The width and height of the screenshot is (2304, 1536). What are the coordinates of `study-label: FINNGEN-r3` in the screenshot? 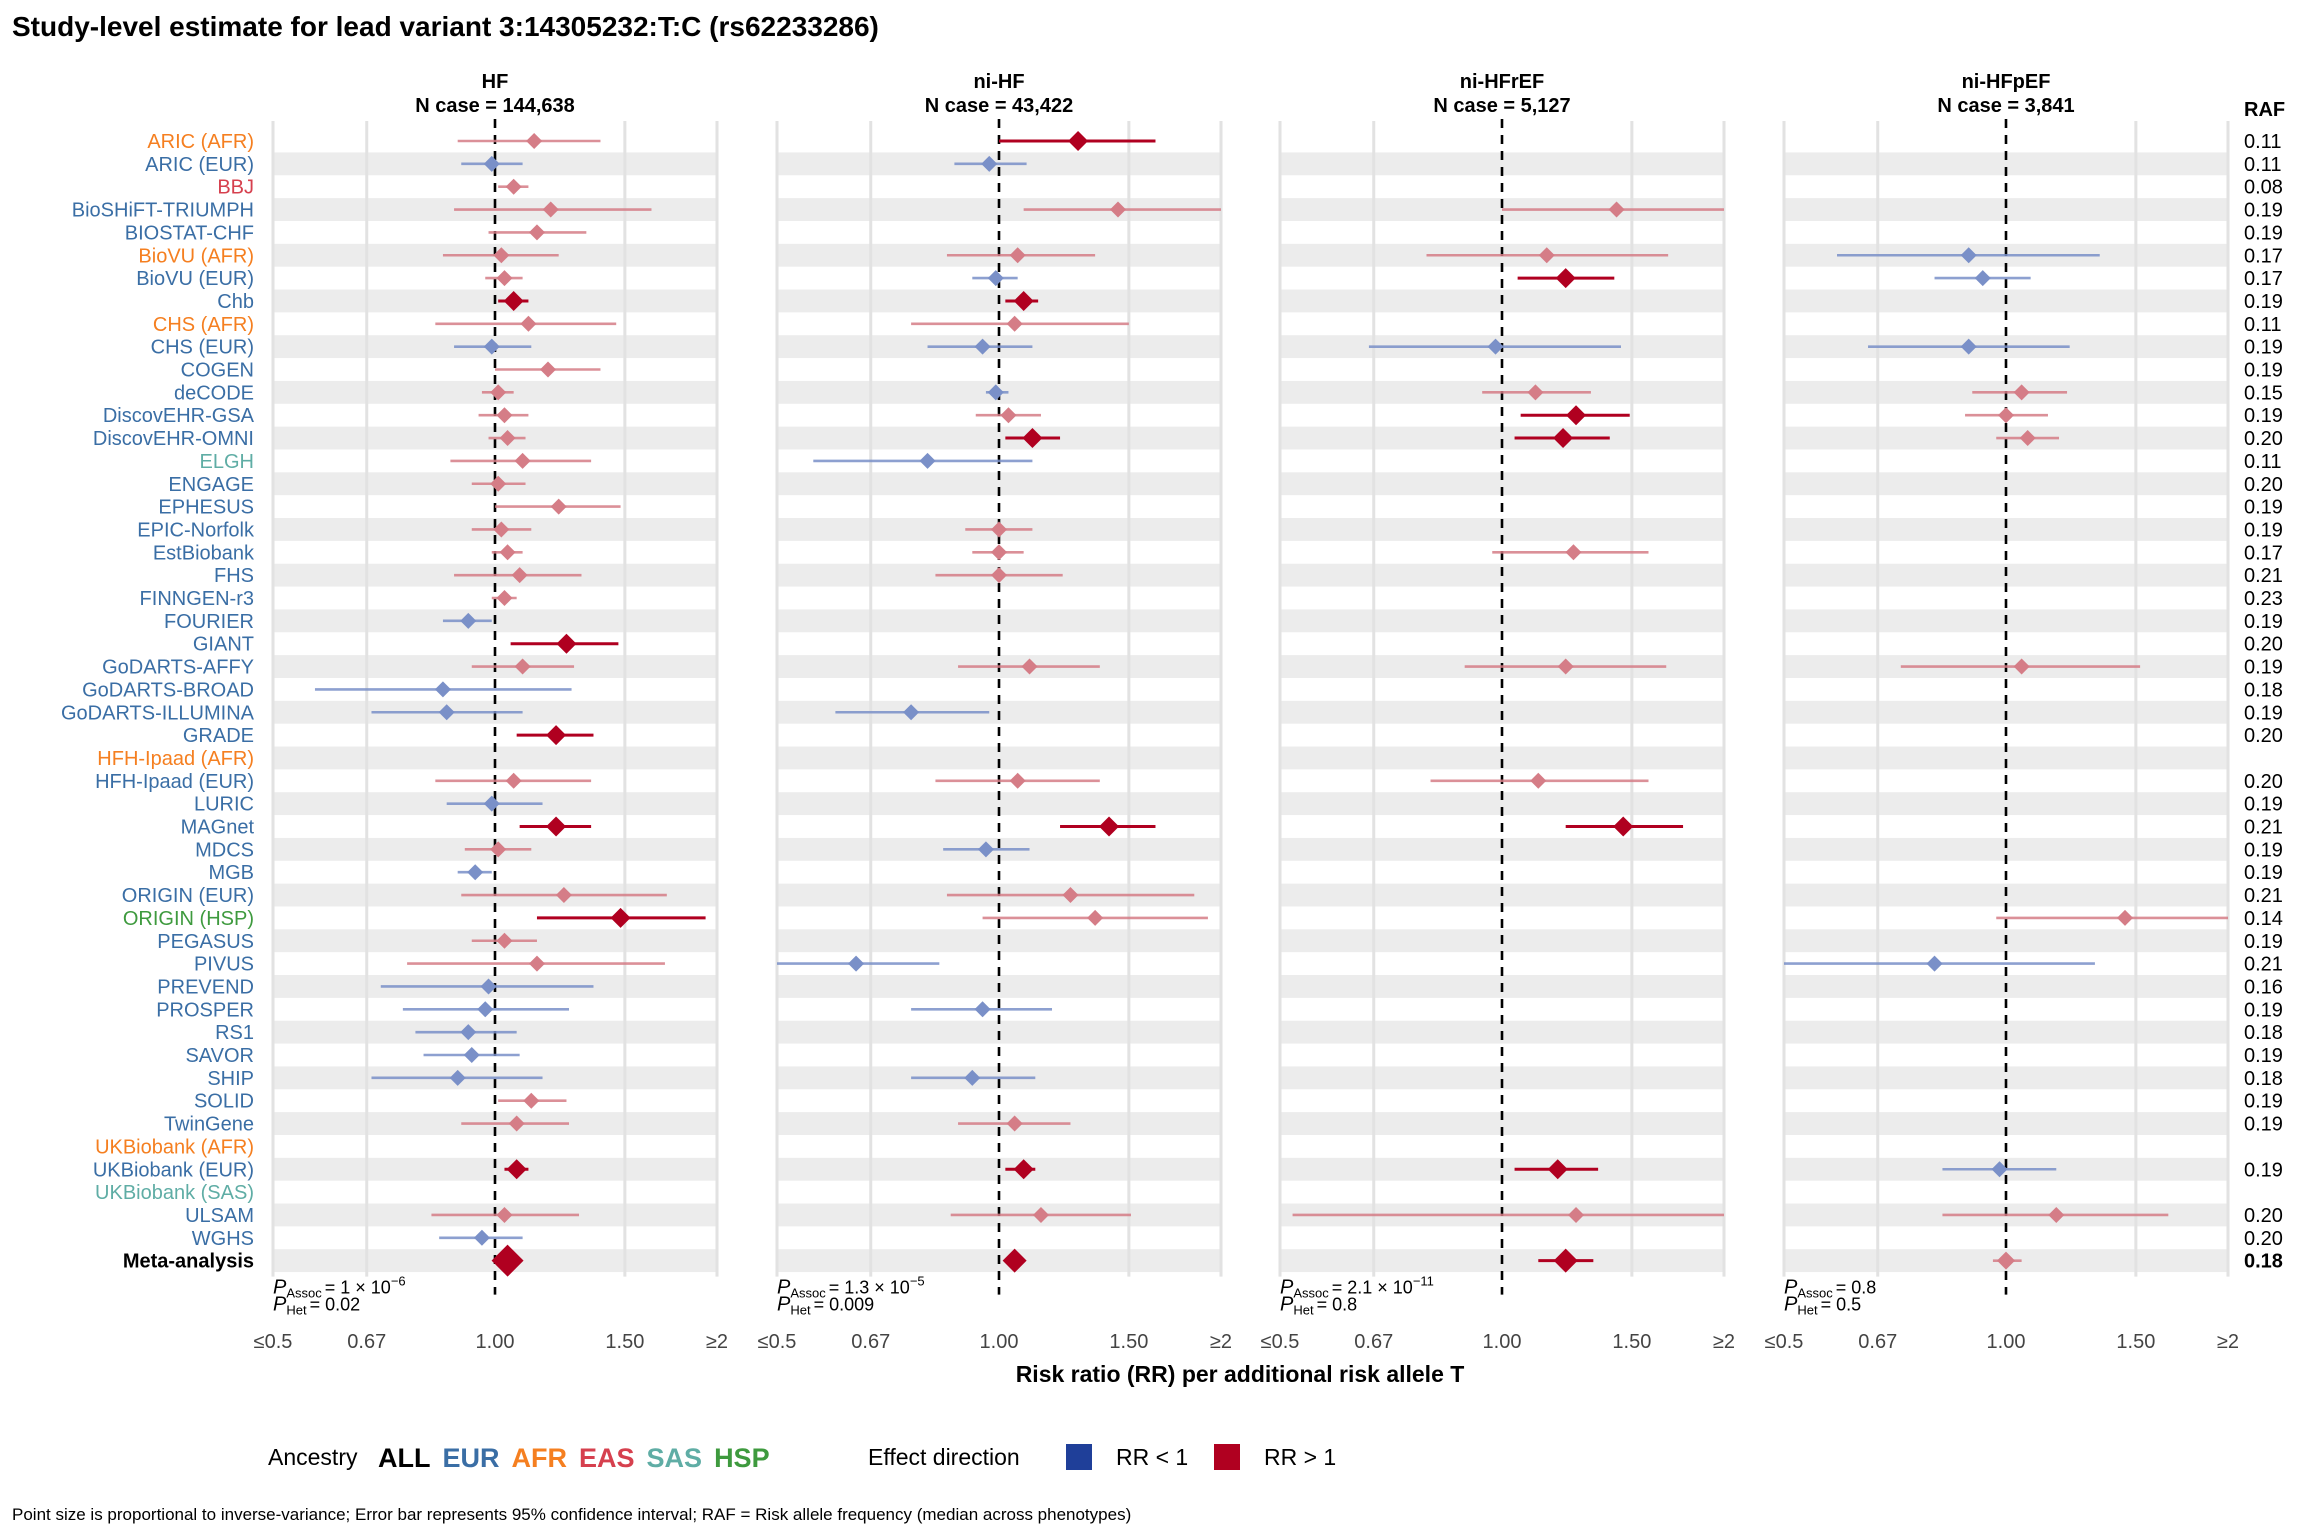 It's located at (197, 599).